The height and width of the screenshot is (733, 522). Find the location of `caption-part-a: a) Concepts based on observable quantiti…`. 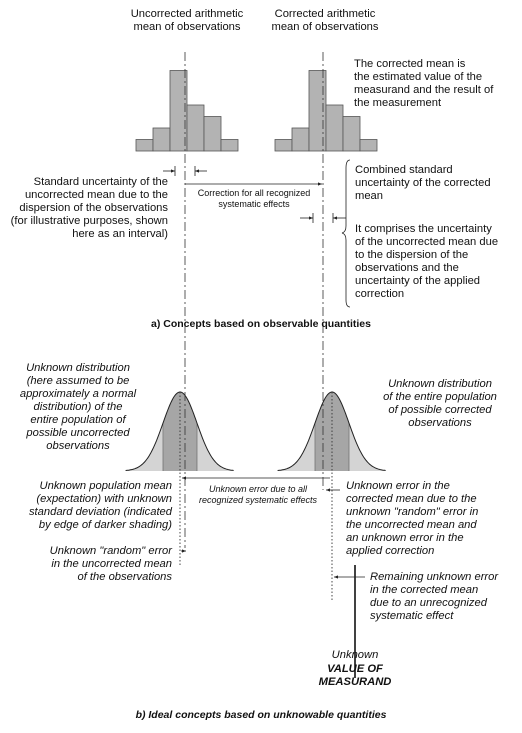

caption-part-a: a) Concepts based on observable quantiti… is located at coordinates (261, 324).